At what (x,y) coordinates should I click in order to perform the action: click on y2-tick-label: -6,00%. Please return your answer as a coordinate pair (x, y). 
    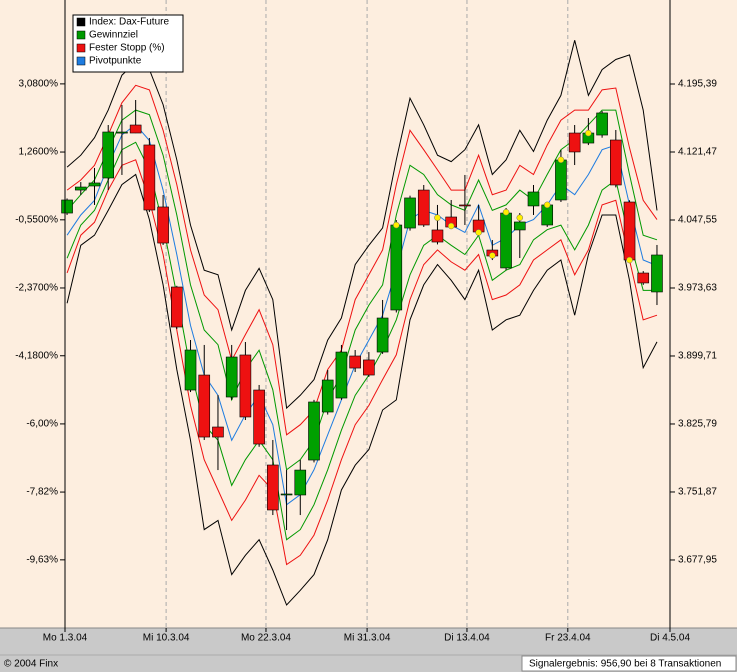
    Looking at the image, I should click on (42, 424).